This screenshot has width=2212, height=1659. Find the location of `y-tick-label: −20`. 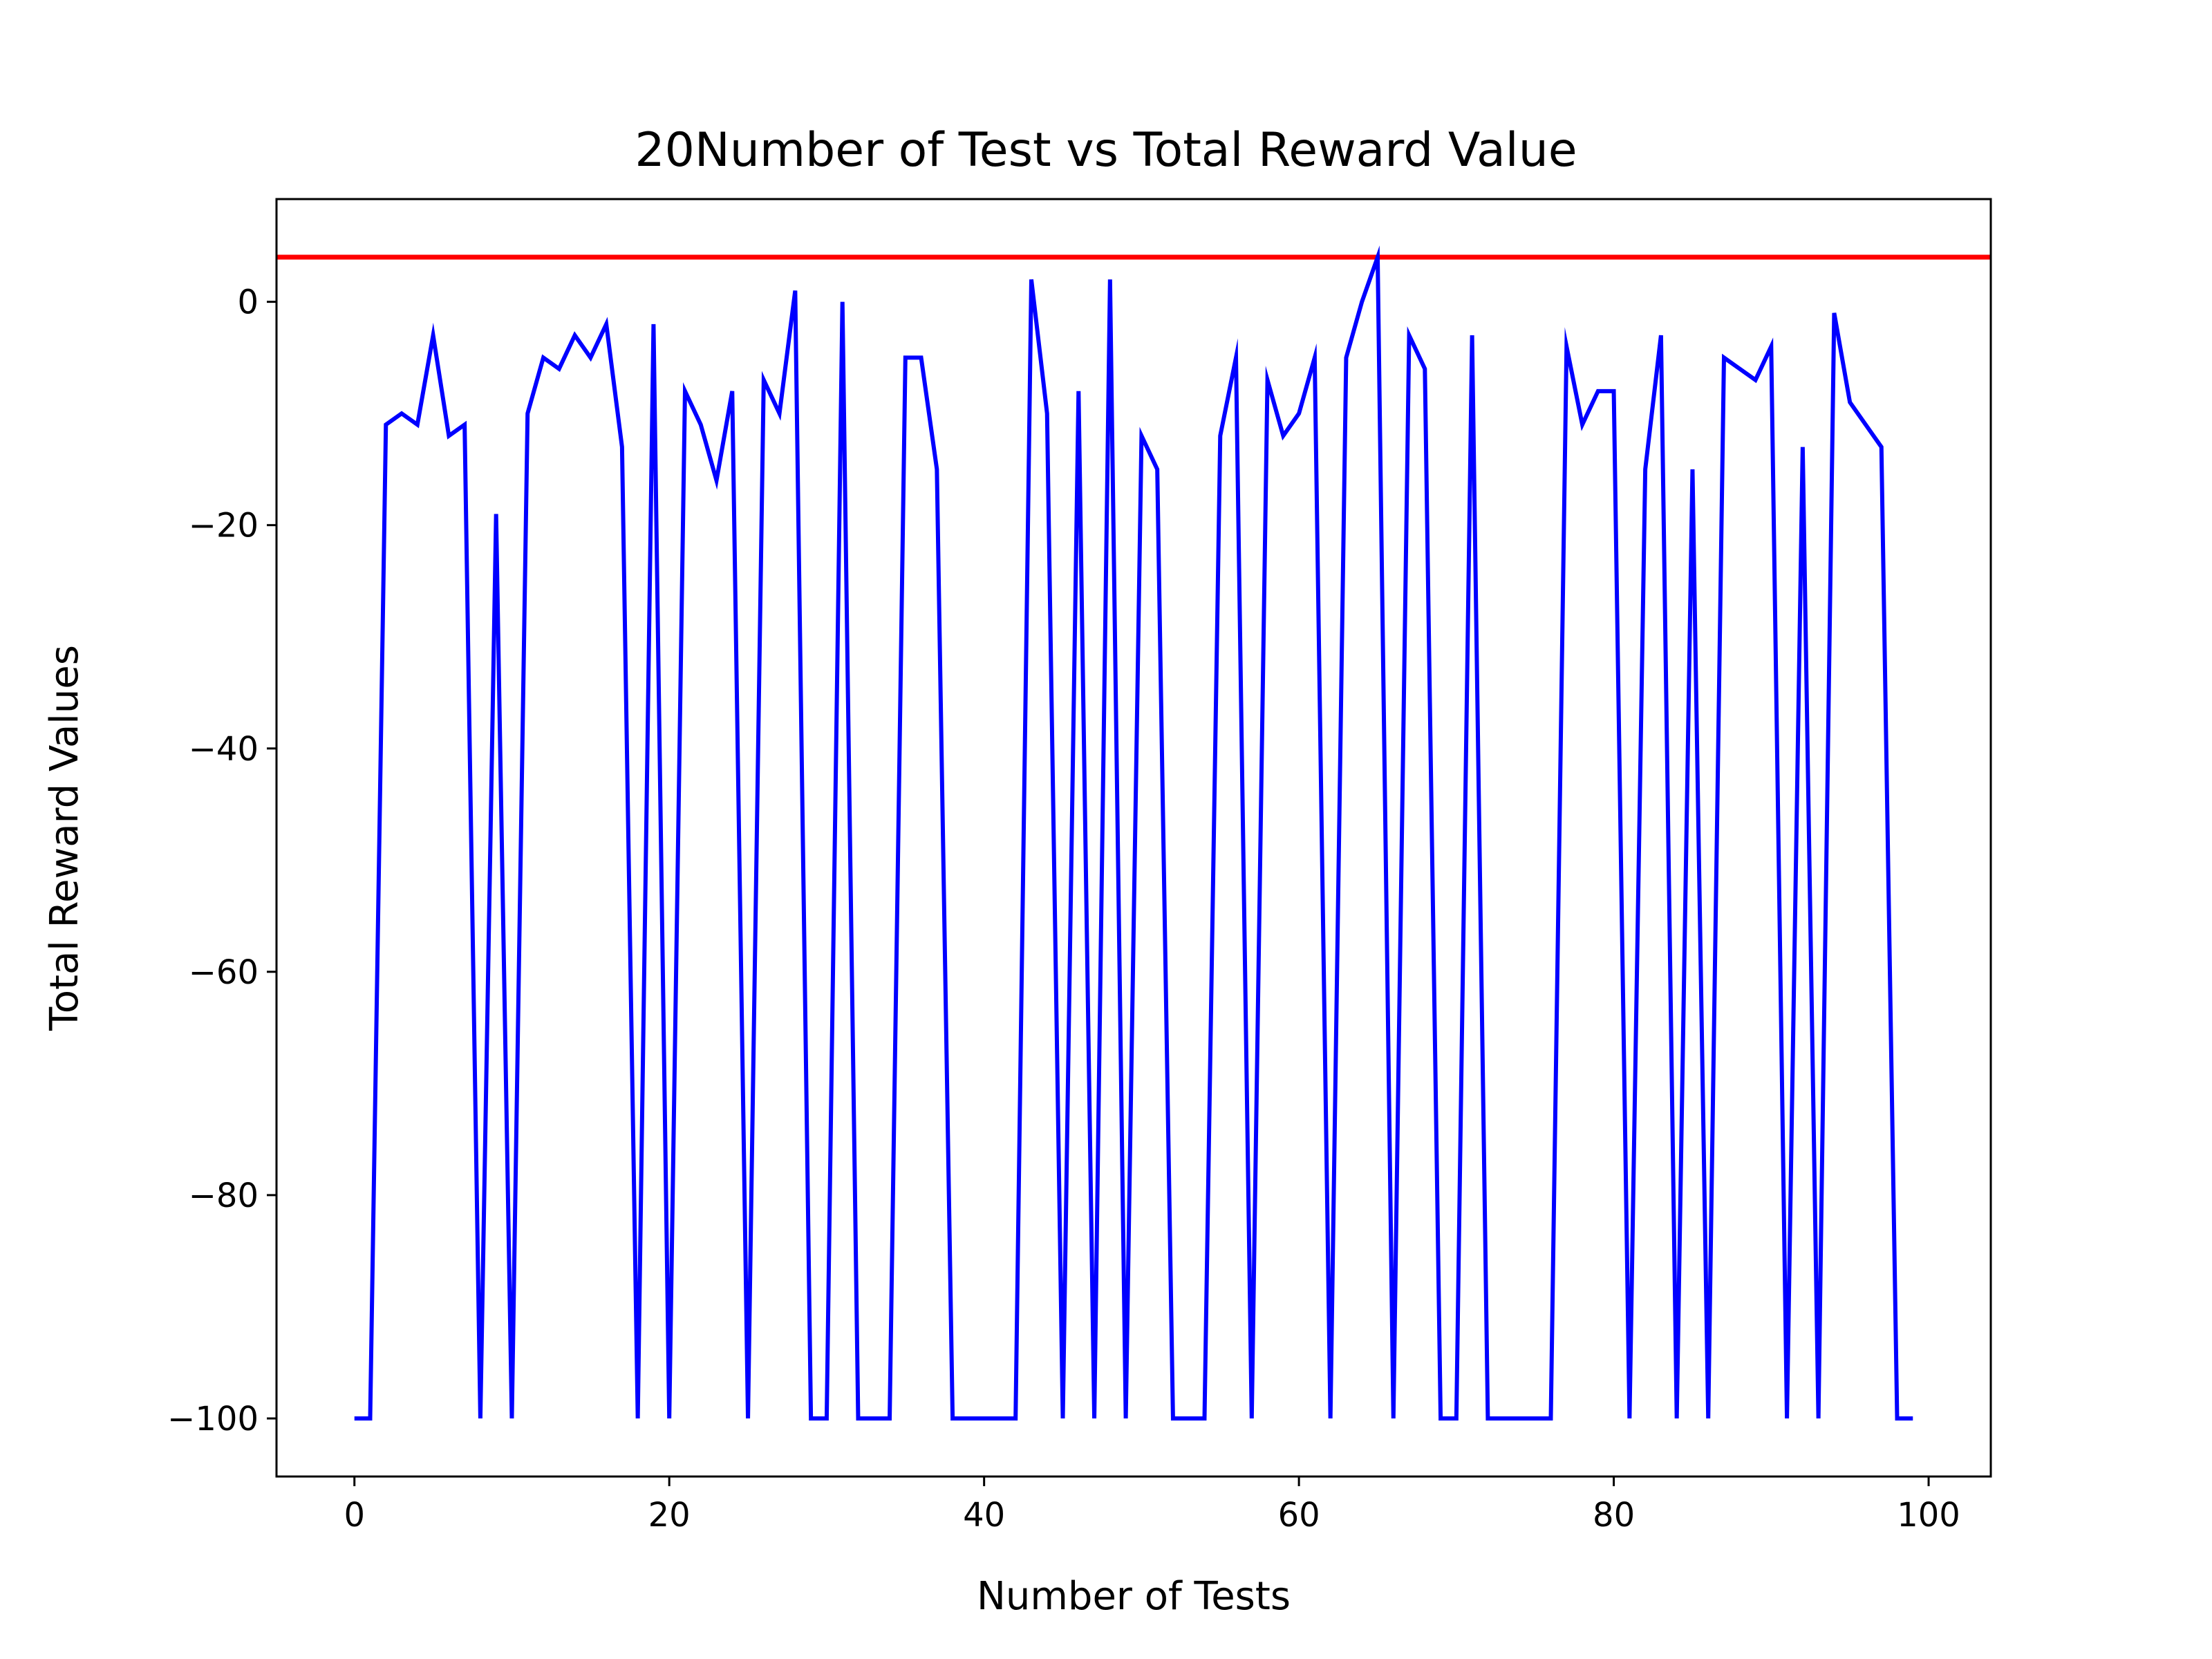

y-tick-label: −20 is located at coordinates (224, 526).